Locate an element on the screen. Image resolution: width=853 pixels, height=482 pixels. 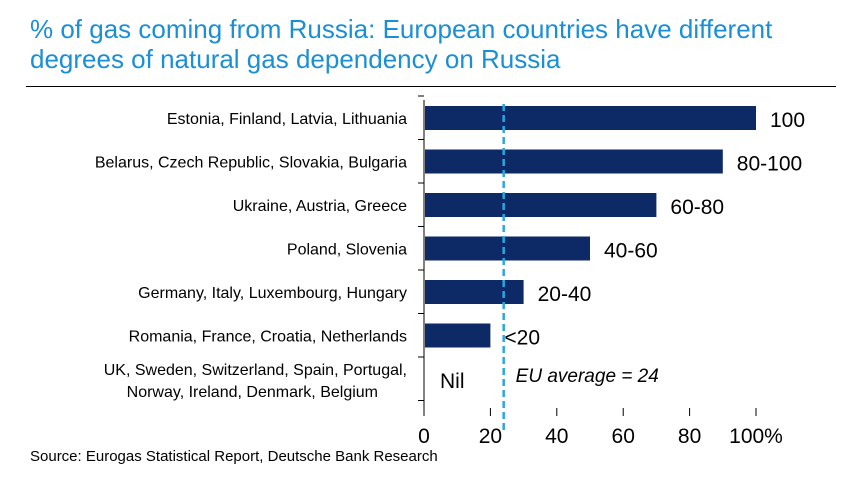
category-label: Romania, France, Croatia, Netherlands is located at coordinates (268, 337).